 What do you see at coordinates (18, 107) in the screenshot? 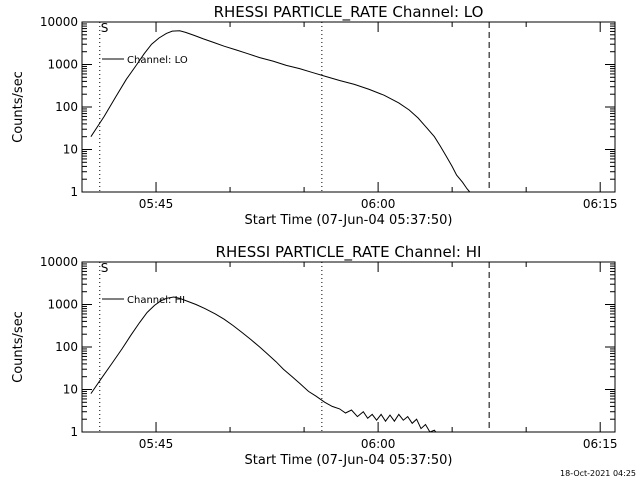
I see `y-axis-title-lo: Counts/sec` at bounding box center [18, 107].